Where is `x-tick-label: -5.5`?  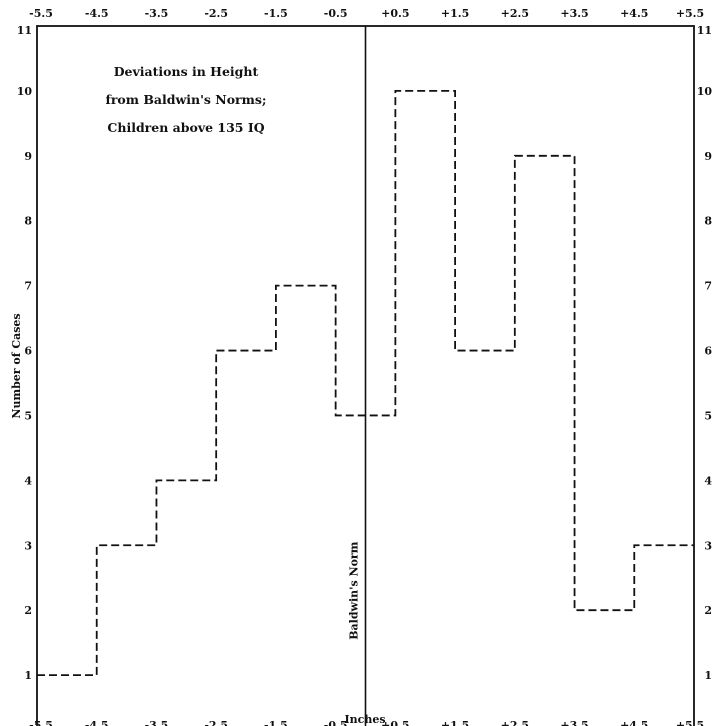 x-tick-label: -5.5 is located at coordinates (41, 722).